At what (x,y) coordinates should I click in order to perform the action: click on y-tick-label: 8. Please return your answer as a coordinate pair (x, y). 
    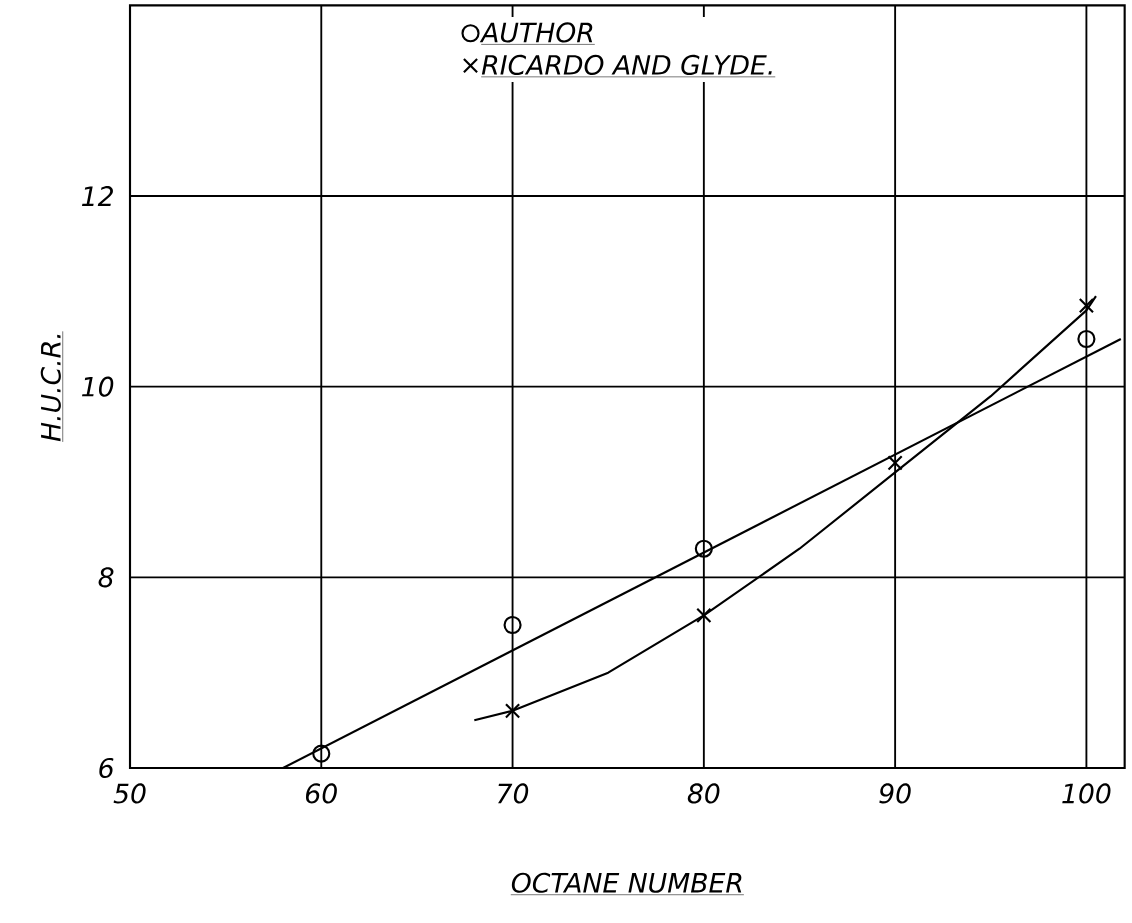
    Looking at the image, I should click on (106, 577).